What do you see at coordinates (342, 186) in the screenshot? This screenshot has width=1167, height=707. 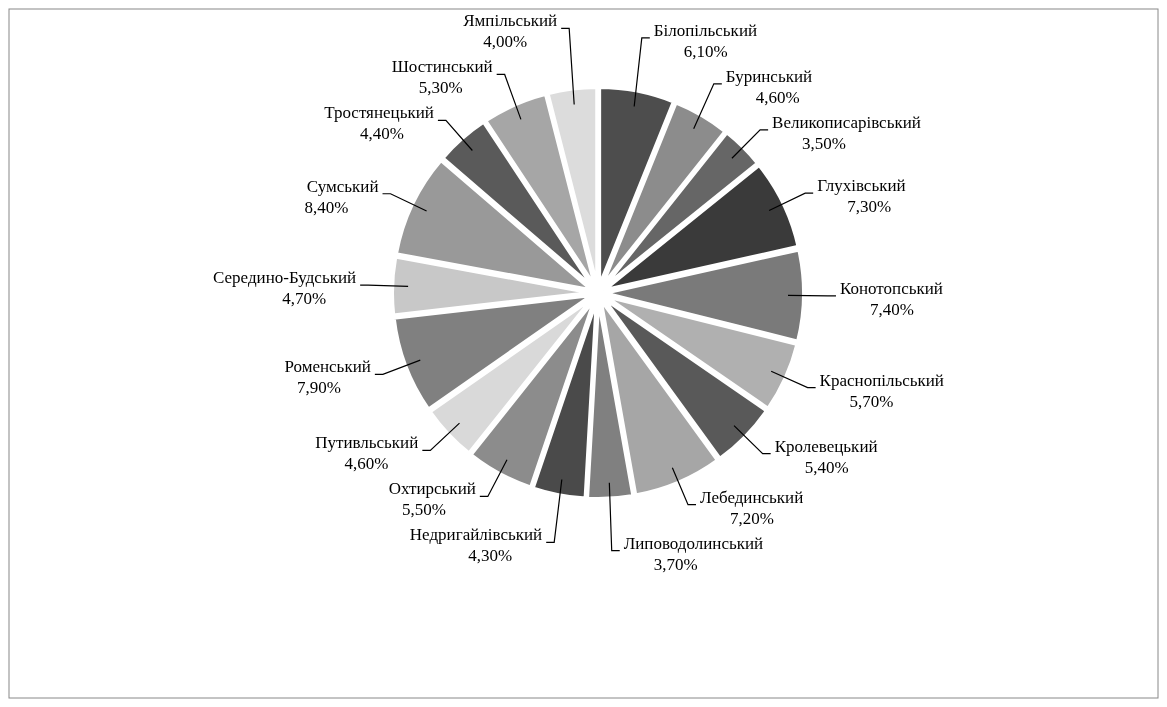 I see `slice-label: Сумський` at bounding box center [342, 186].